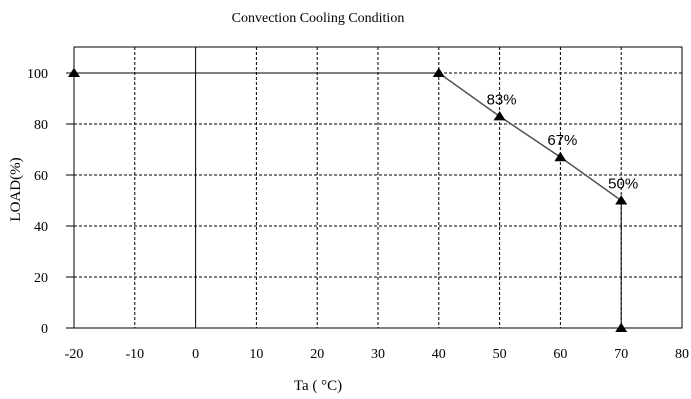 The image size is (691, 399). Describe the element at coordinates (41, 176) in the screenshot. I see `y-tick-label: 60` at that location.